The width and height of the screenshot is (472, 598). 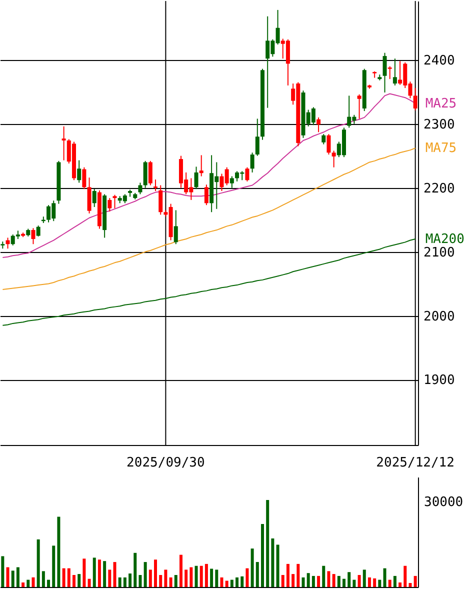 What do you see at coordinates (439, 60) in the screenshot?
I see `y-tick-label: 2400` at bounding box center [439, 60].